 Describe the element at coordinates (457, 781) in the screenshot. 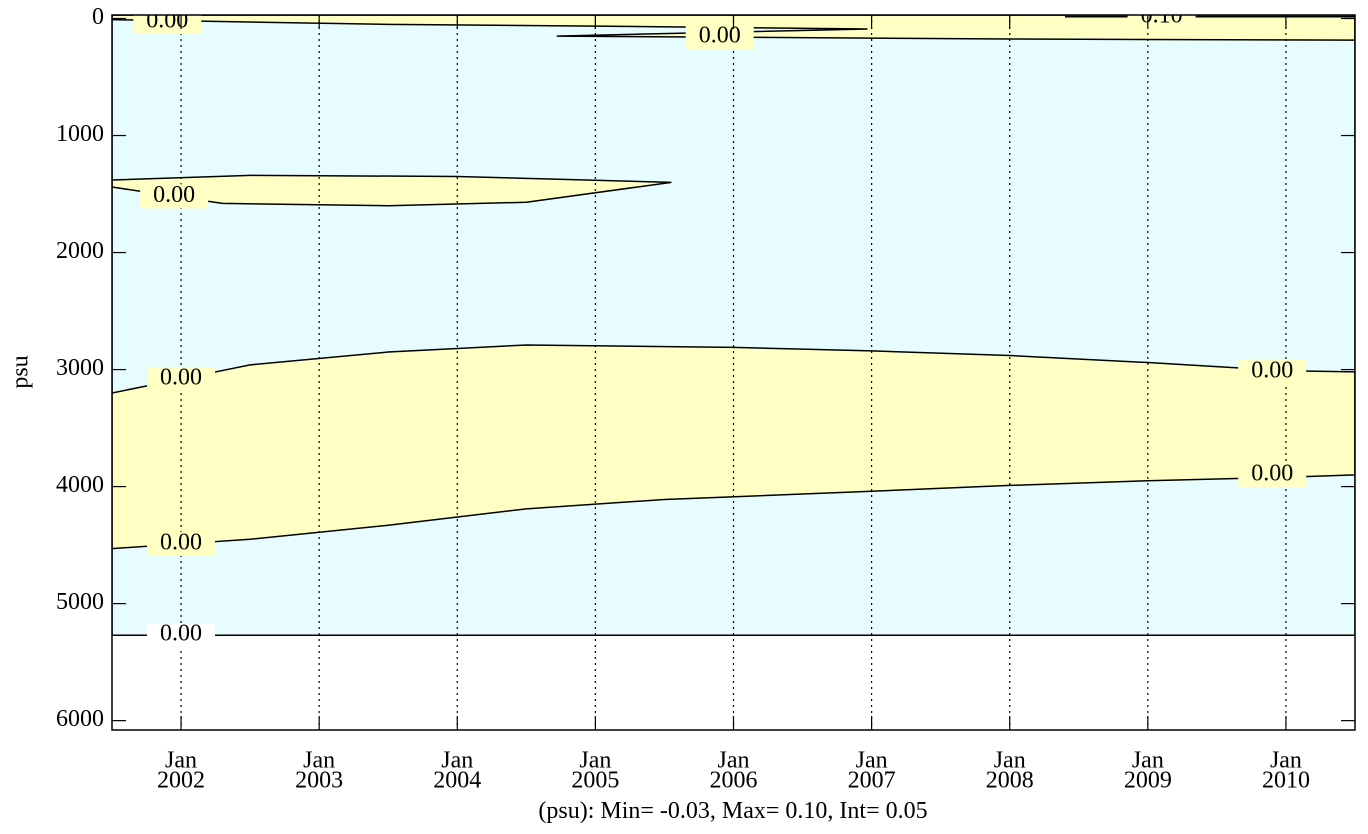

I see `x-tick-year: 2004` at that location.